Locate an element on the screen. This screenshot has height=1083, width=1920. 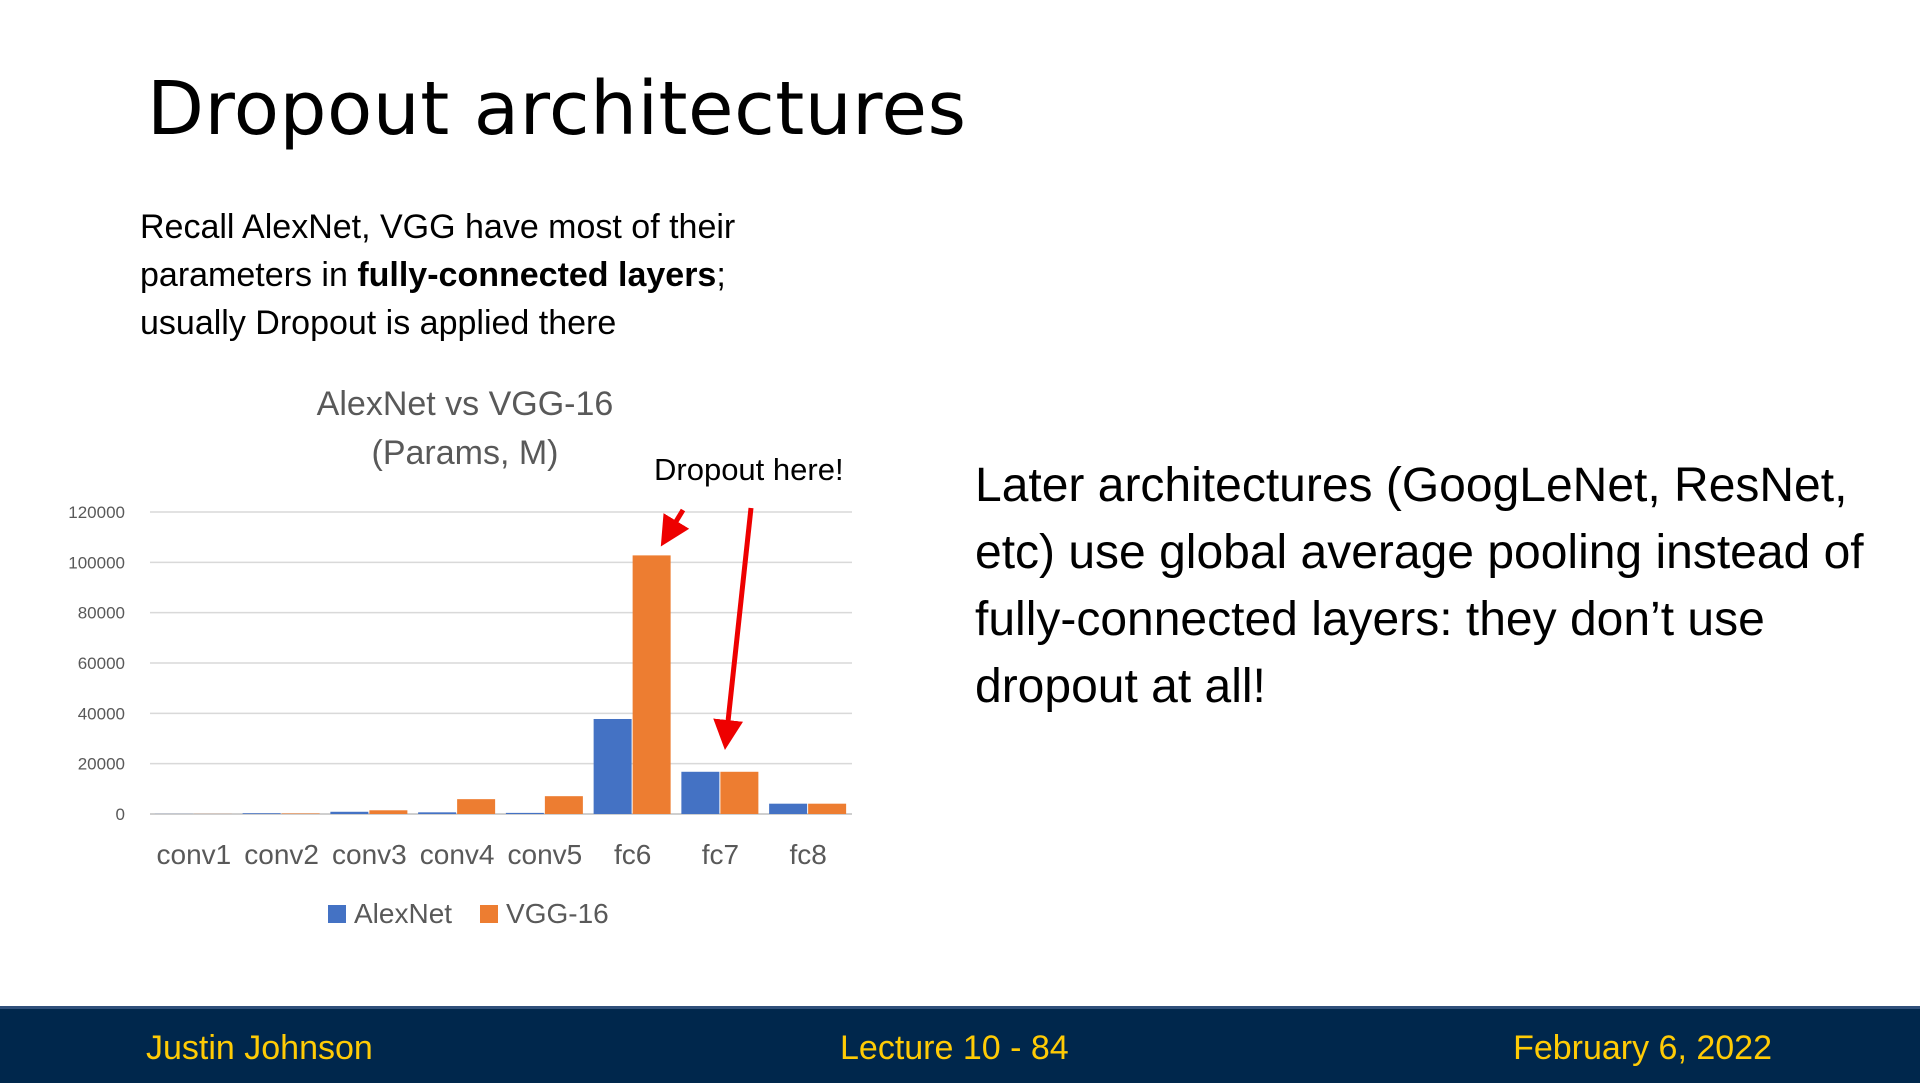
y-tick-label: 120000 is located at coordinates (96, 512).